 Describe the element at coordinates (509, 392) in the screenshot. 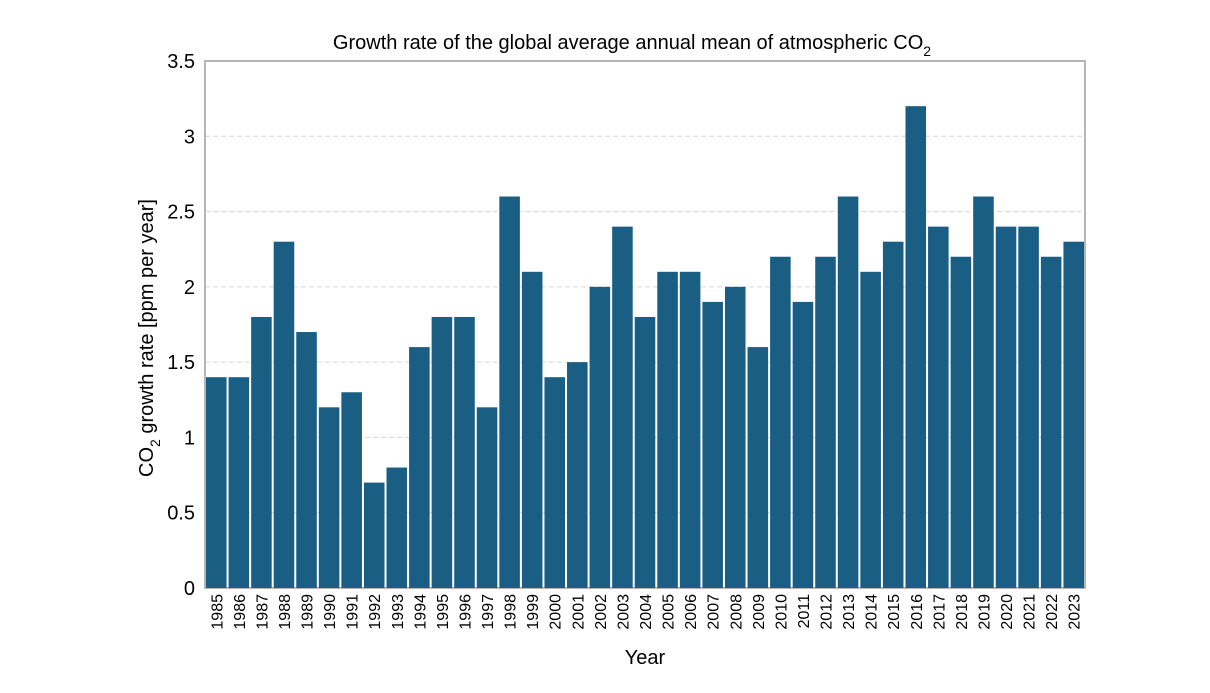

I see `bar-1998` at that location.